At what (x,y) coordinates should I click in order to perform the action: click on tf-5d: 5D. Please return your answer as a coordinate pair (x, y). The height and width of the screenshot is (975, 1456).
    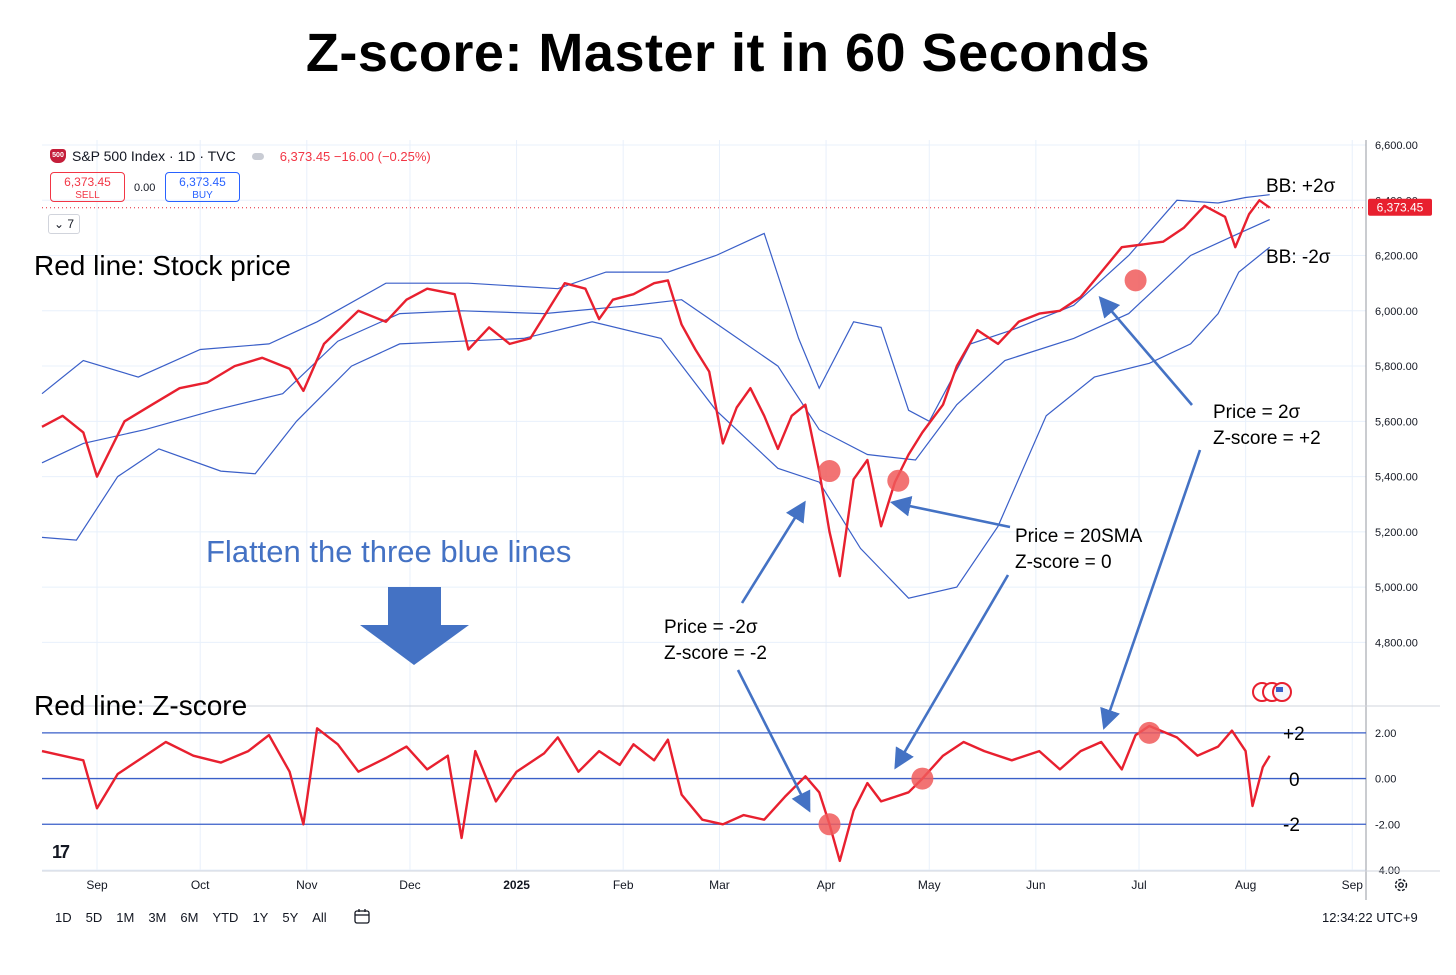
    Looking at the image, I should click on (94, 917).